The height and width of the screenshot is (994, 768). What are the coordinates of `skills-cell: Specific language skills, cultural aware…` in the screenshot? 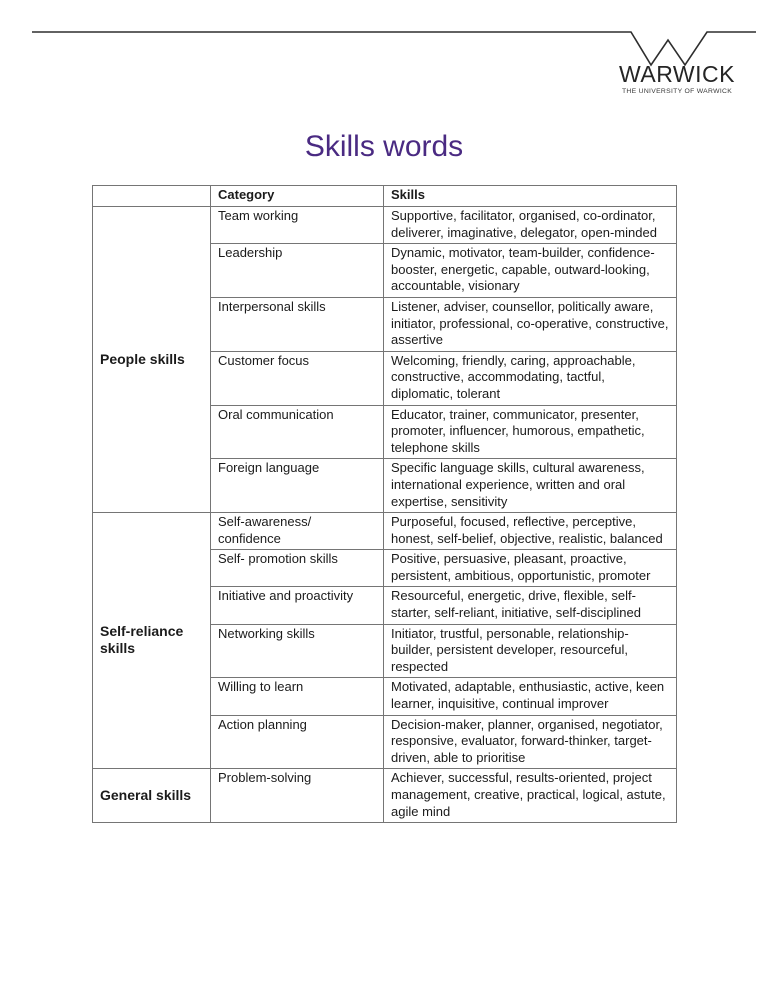 It's located at (530, 486).